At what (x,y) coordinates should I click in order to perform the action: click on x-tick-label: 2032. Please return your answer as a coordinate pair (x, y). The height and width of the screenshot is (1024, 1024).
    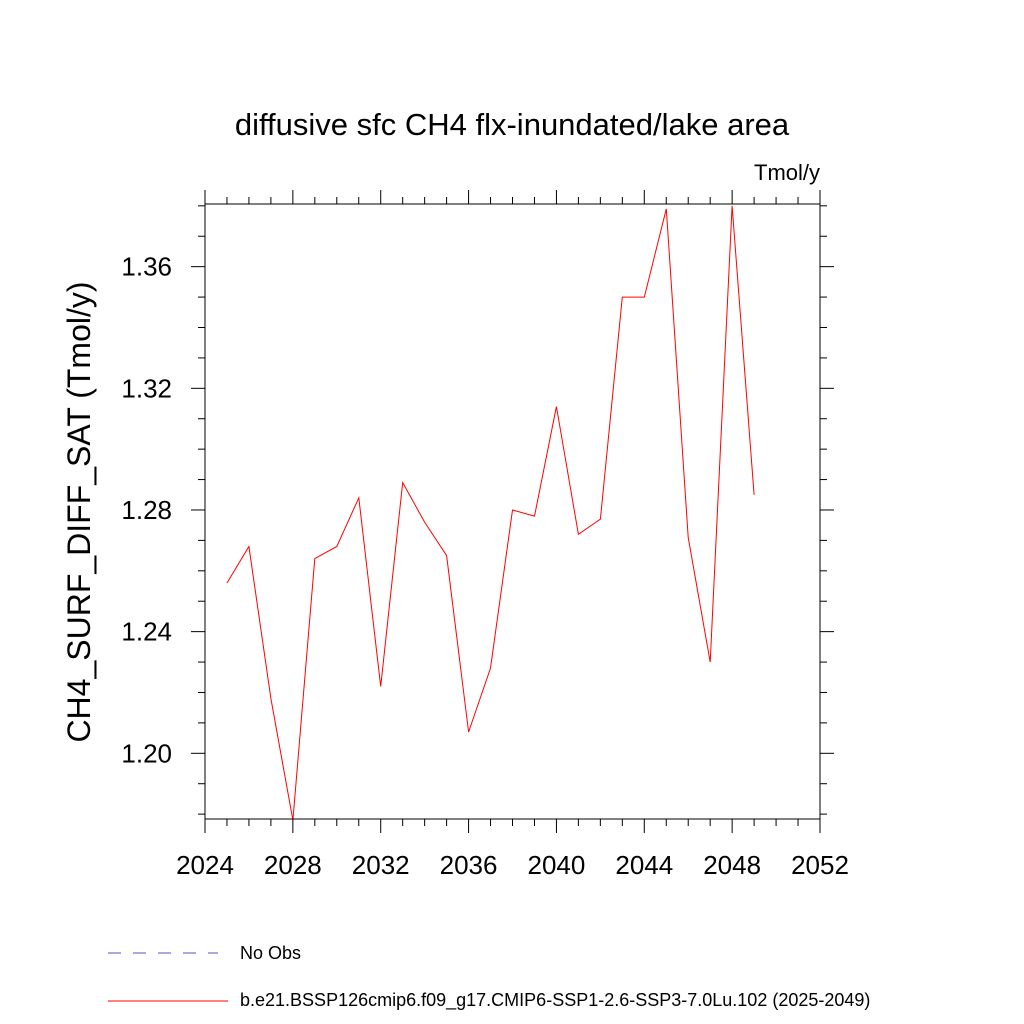
    Looking at the image, I should click on (381, 865).